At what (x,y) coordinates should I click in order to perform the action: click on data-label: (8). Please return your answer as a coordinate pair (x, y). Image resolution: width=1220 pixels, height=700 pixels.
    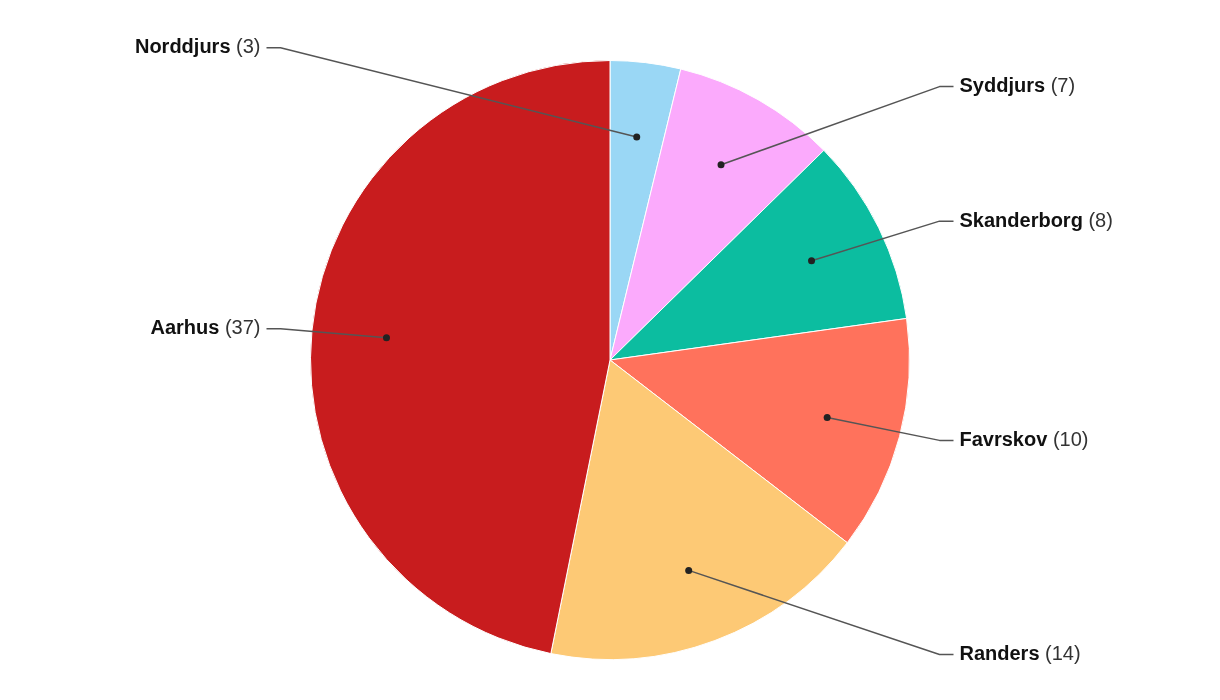
    Looking at the image, I should click on (1097, 219).